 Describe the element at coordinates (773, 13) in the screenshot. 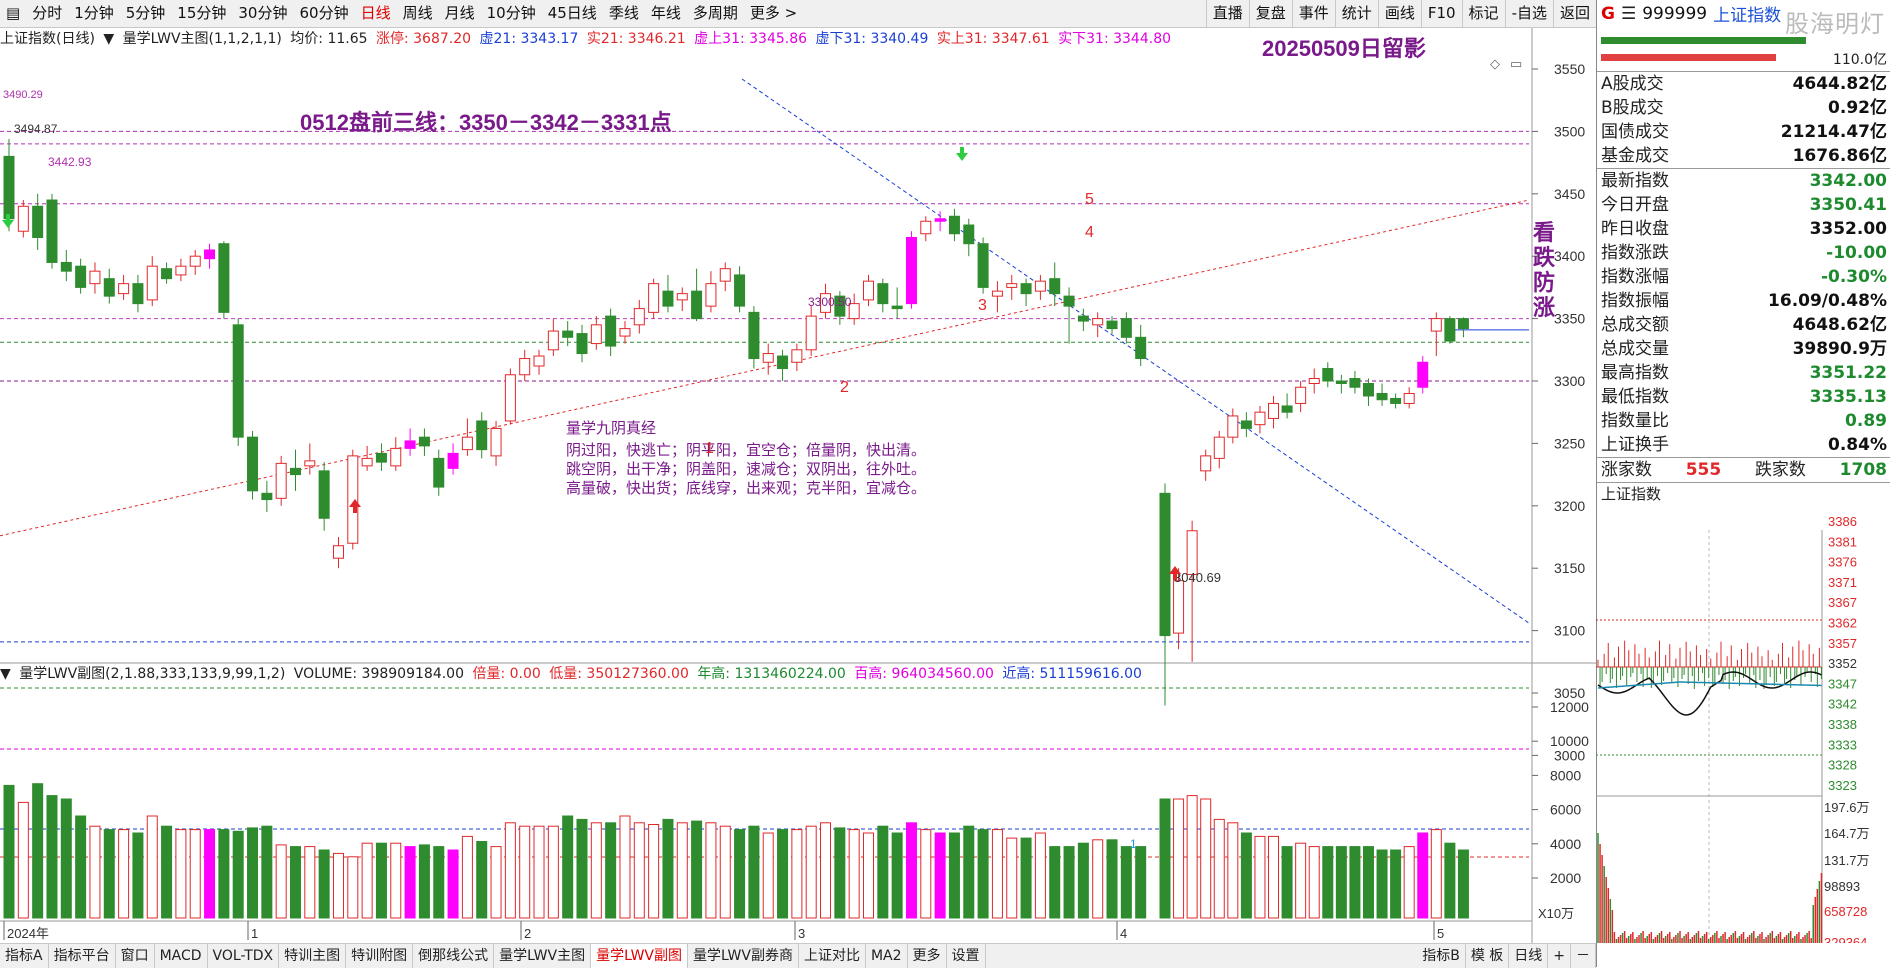

I see `period-tab-14: 更多 >` at that location.